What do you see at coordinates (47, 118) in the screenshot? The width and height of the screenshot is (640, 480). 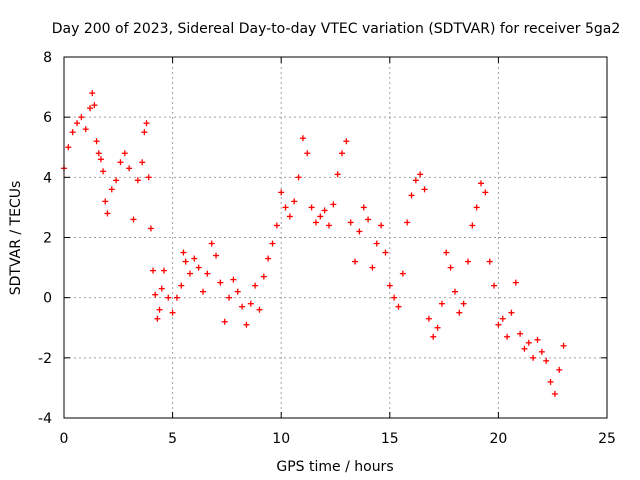 I see `y-tick-label: 6` at bounding box center [47, 118].